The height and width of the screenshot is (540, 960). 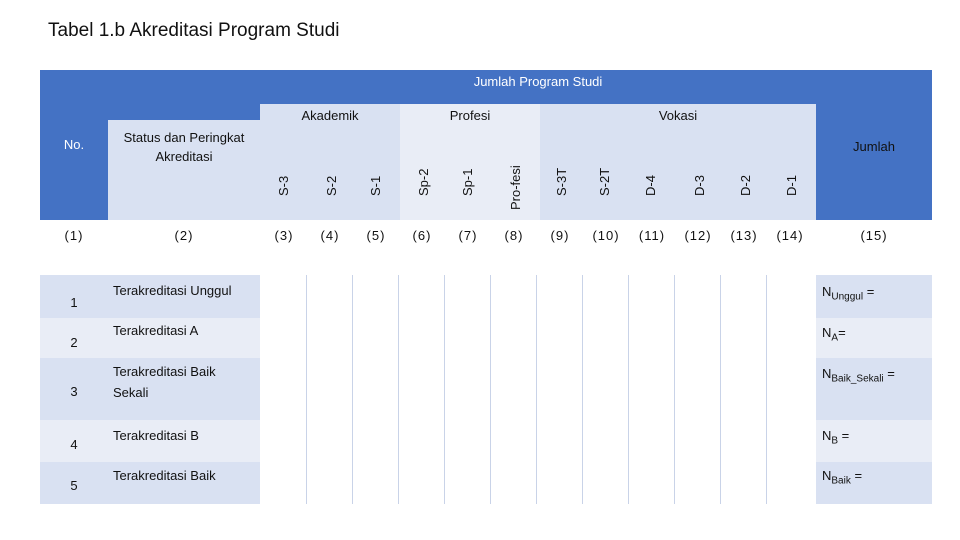 I want to click on row-sum: NA=, so click(x=834, y=334).